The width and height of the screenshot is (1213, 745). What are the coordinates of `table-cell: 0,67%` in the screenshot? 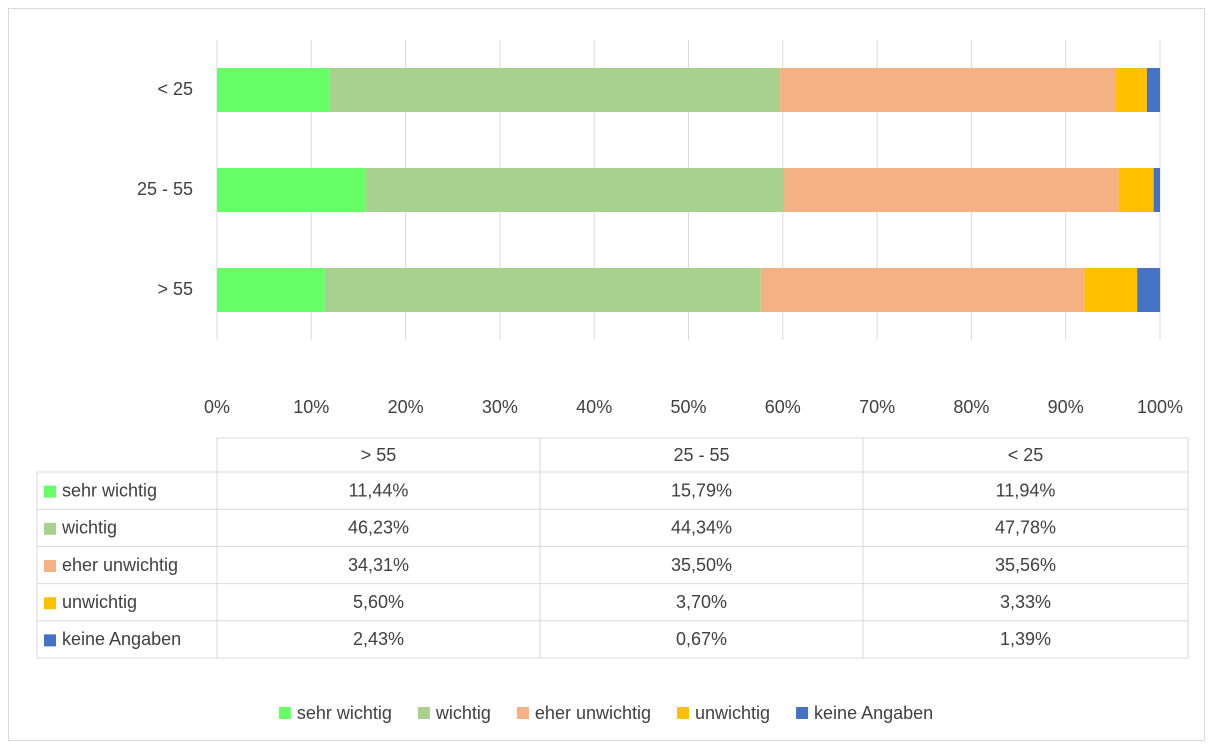 It's located at (701, 639).